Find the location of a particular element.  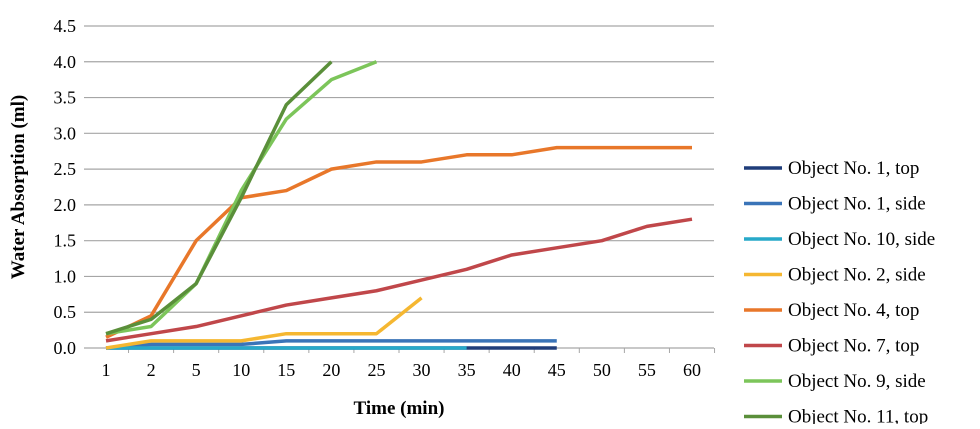

legend-label: Object No. 9, side is located at coordinates (857, 381).